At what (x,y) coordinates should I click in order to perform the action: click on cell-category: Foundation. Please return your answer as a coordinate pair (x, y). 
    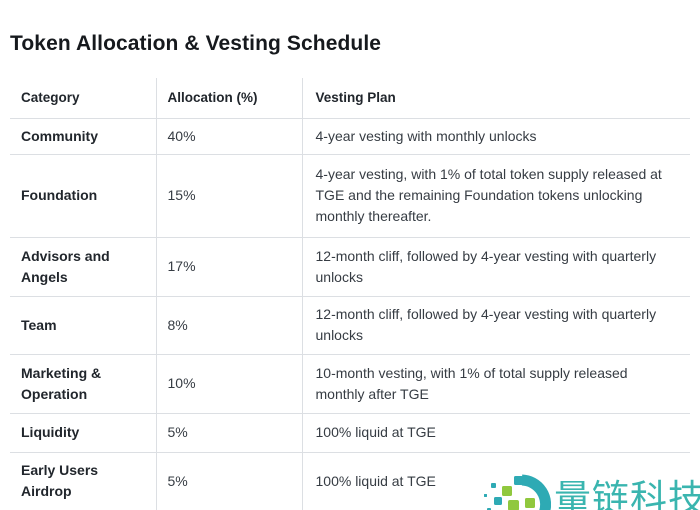
    Looking at the image, I should click on (83, 196).